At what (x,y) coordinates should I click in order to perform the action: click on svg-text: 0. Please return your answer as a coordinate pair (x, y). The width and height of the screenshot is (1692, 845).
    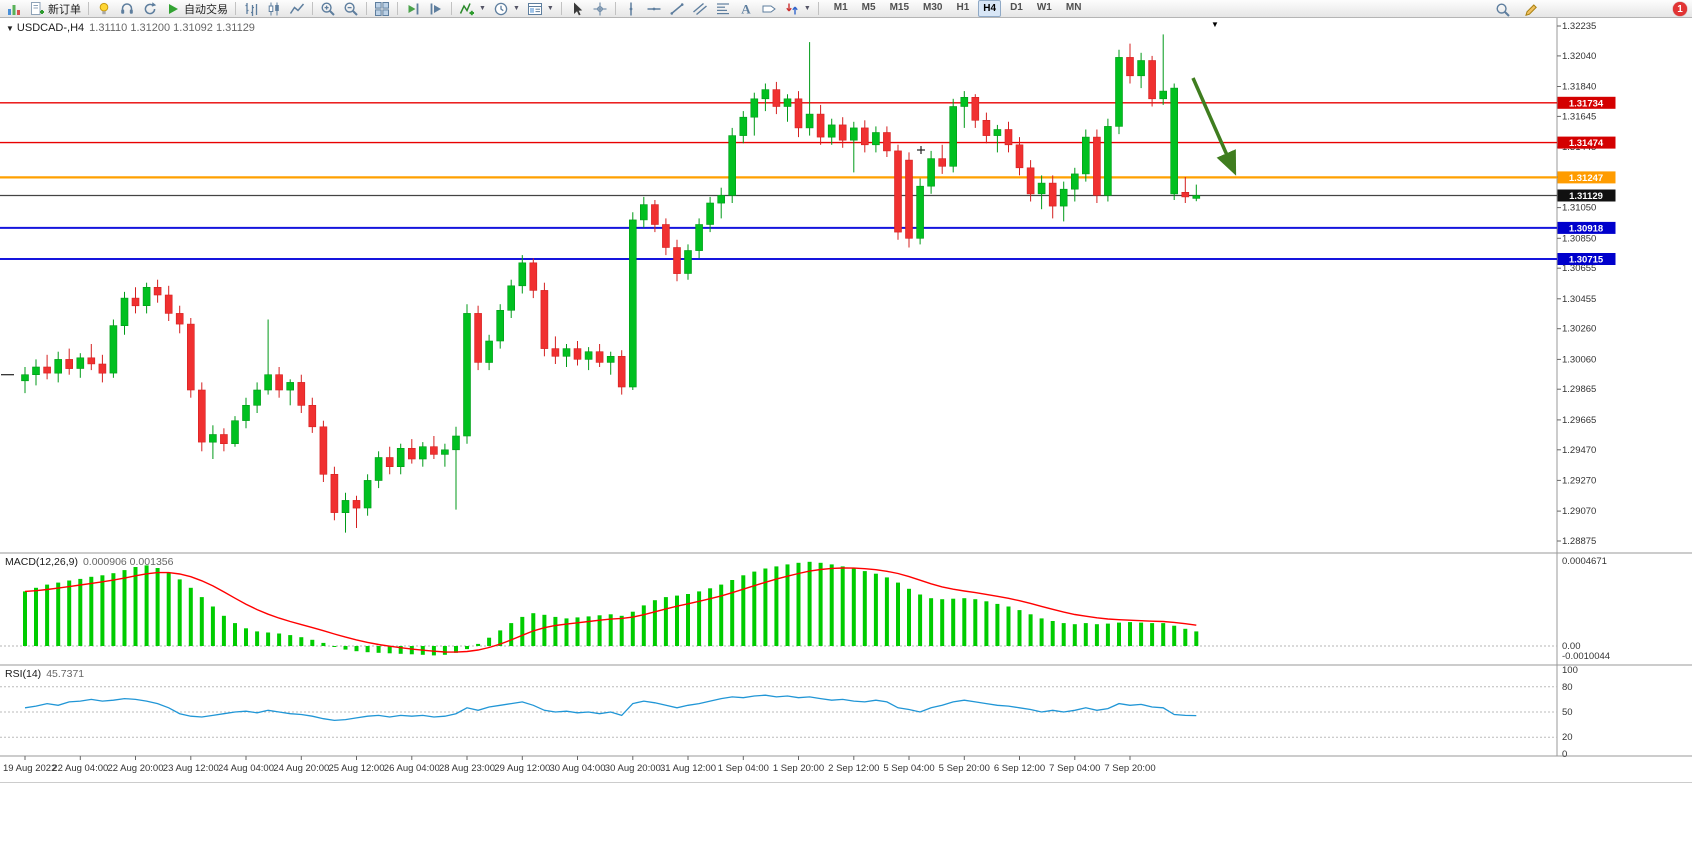
    Looking at the image, I should click on (1564, 754).